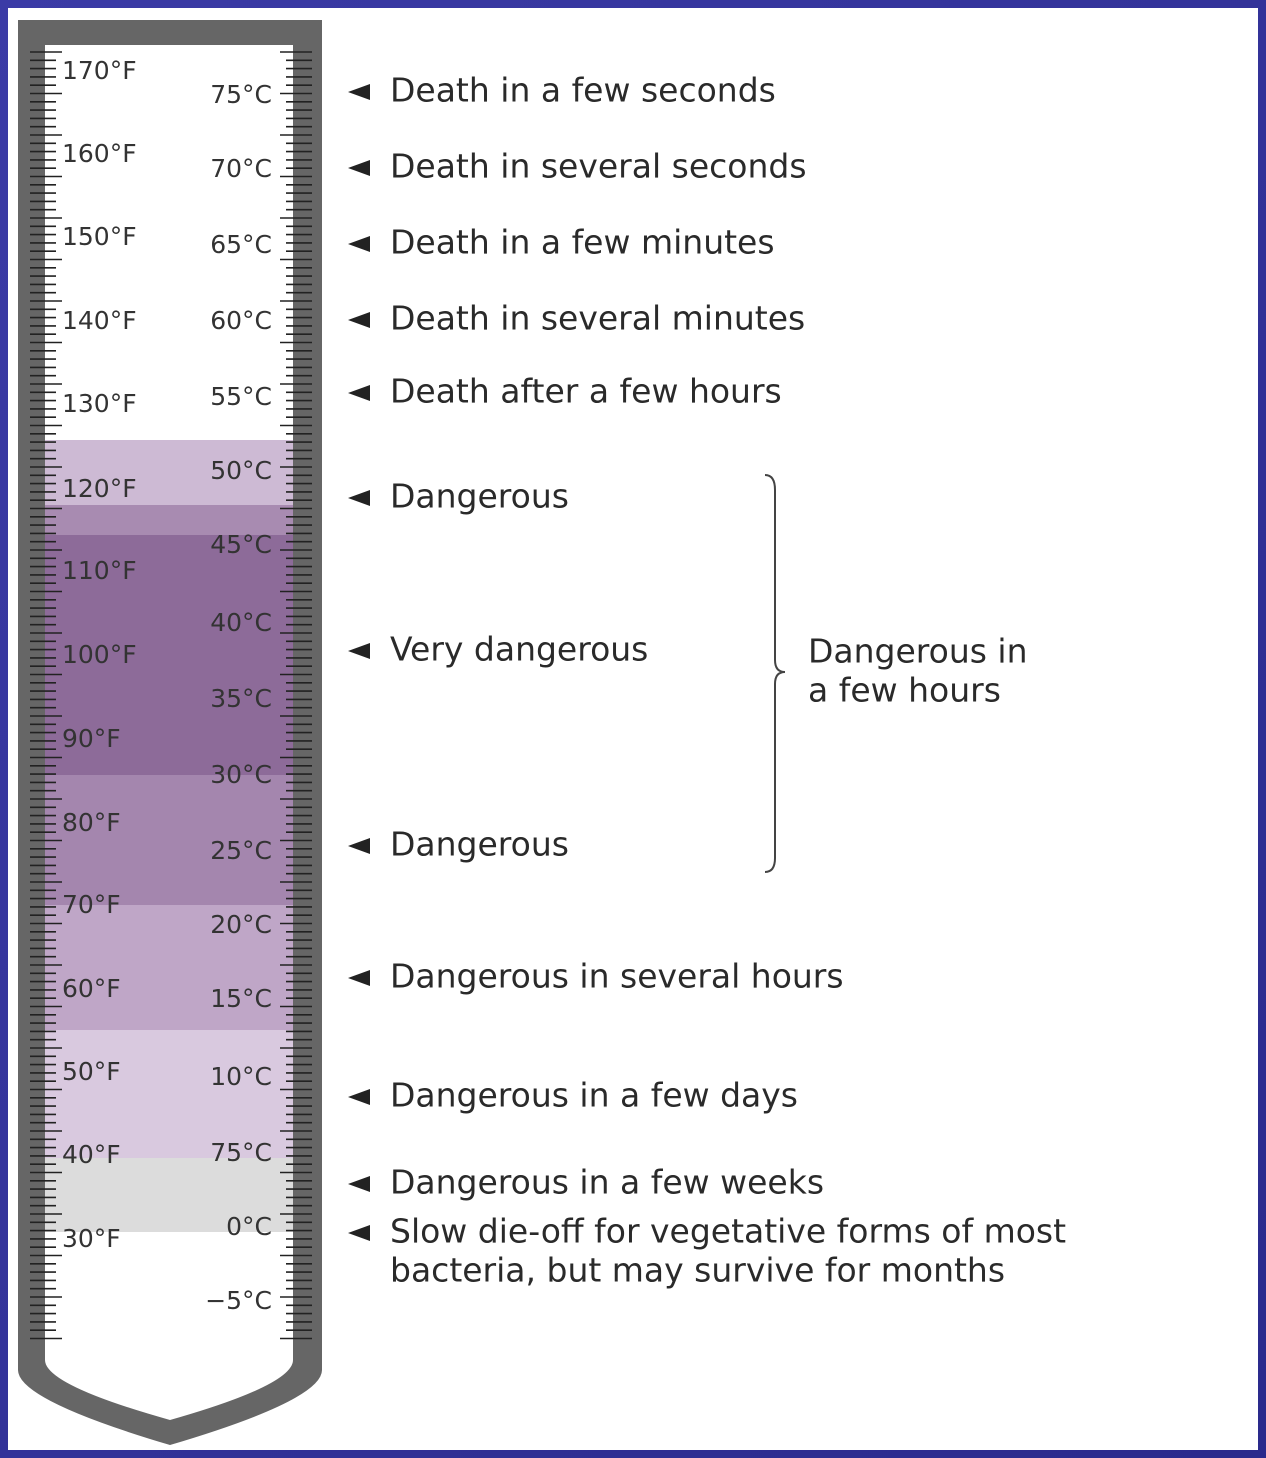 This screenshot has height=1458, width=1266. What do you see at coordinates (598, 166) in the screenshot?
I see `annotation: Death in several seconds` at bounding box center [598, 166].